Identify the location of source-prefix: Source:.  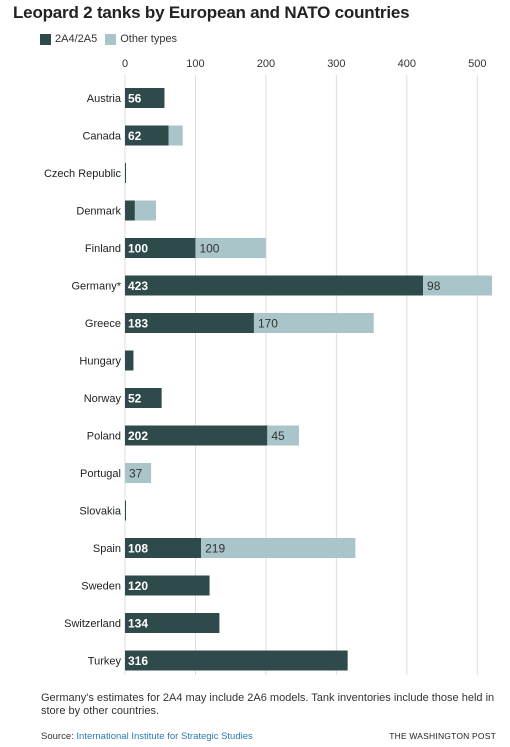
(59, 736).